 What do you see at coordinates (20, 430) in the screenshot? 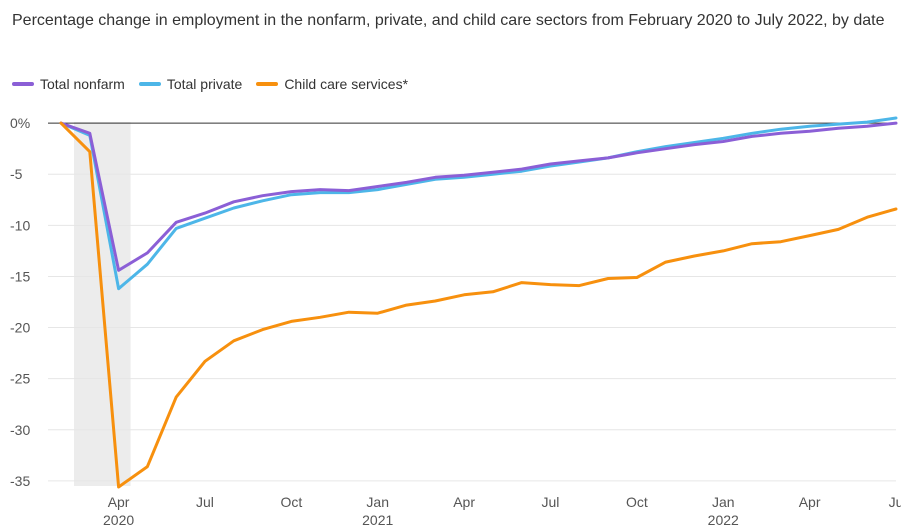
I see `y-tick-label: -30` at bounding box center [20, 430].